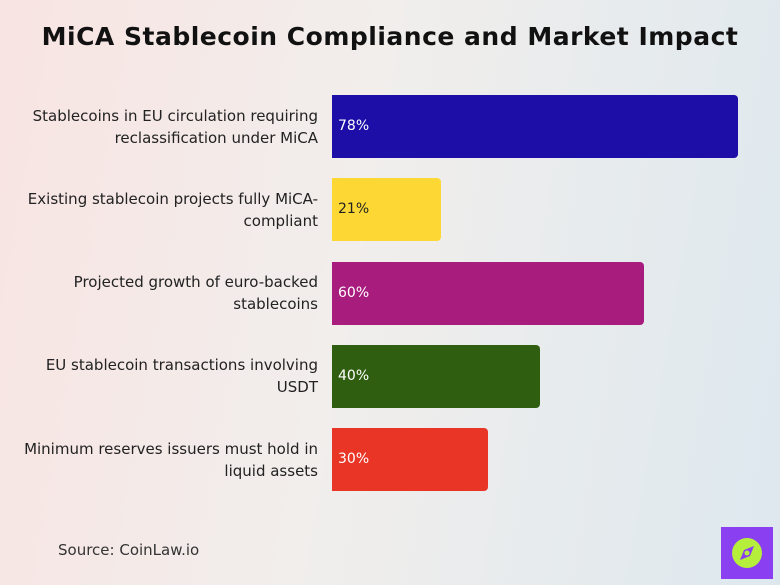 Image resolution: width=780 pixels, height=585 pixels. Describe the element at coordinates (354, 459) in the screenshot. I see `value-label: 30%` at that location.